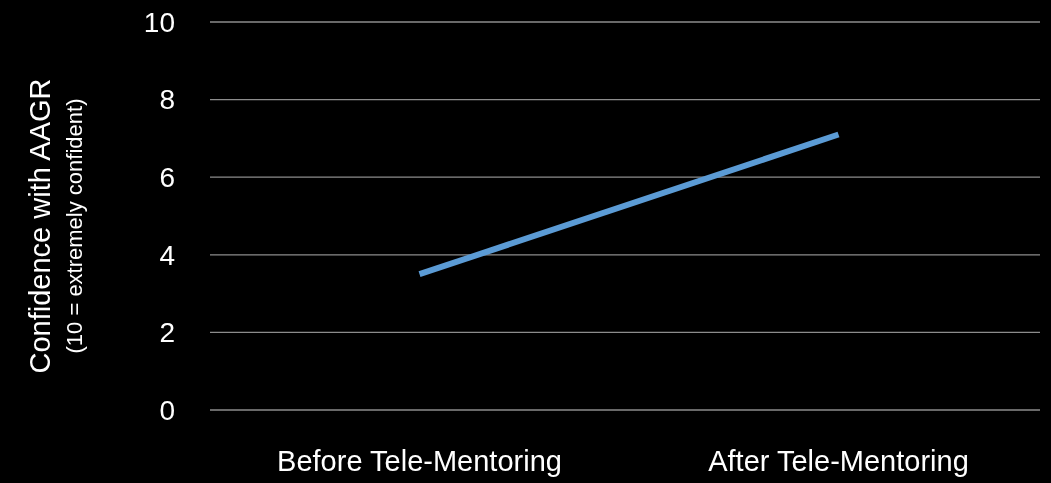 This screenshot has width=1051, height=483. I want to click on y-tick-label: 2, so click(167, 333).